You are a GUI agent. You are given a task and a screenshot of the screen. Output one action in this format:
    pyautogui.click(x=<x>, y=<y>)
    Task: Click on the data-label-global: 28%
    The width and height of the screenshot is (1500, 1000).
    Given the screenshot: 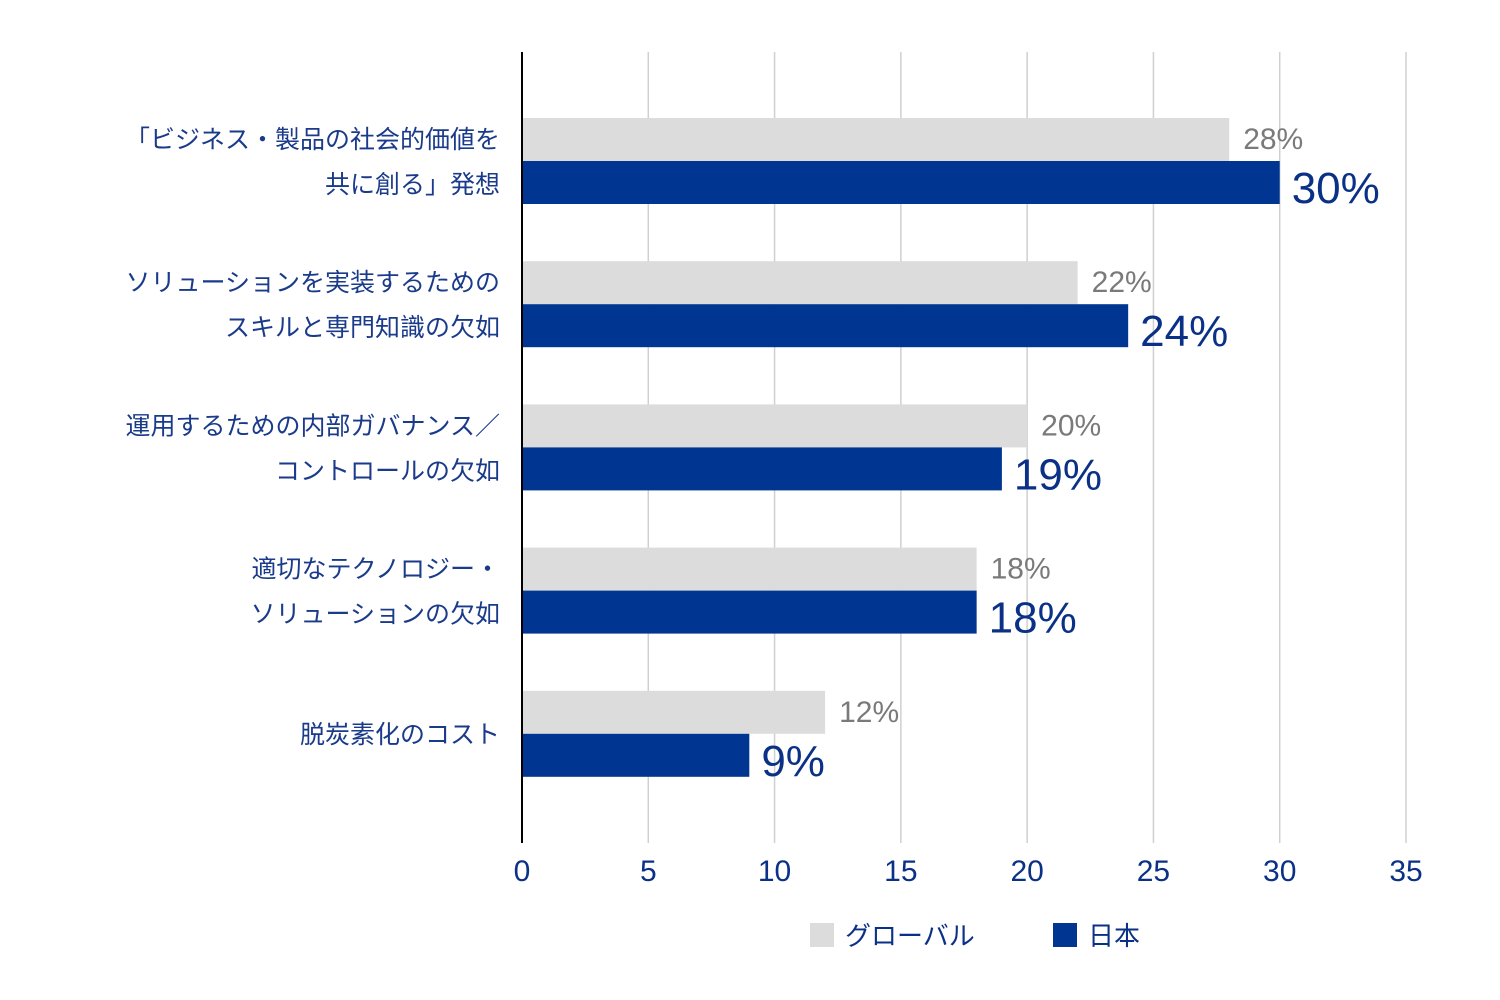 What is the action you would take?
    pyautogui.click(x=1273, y=139)
    